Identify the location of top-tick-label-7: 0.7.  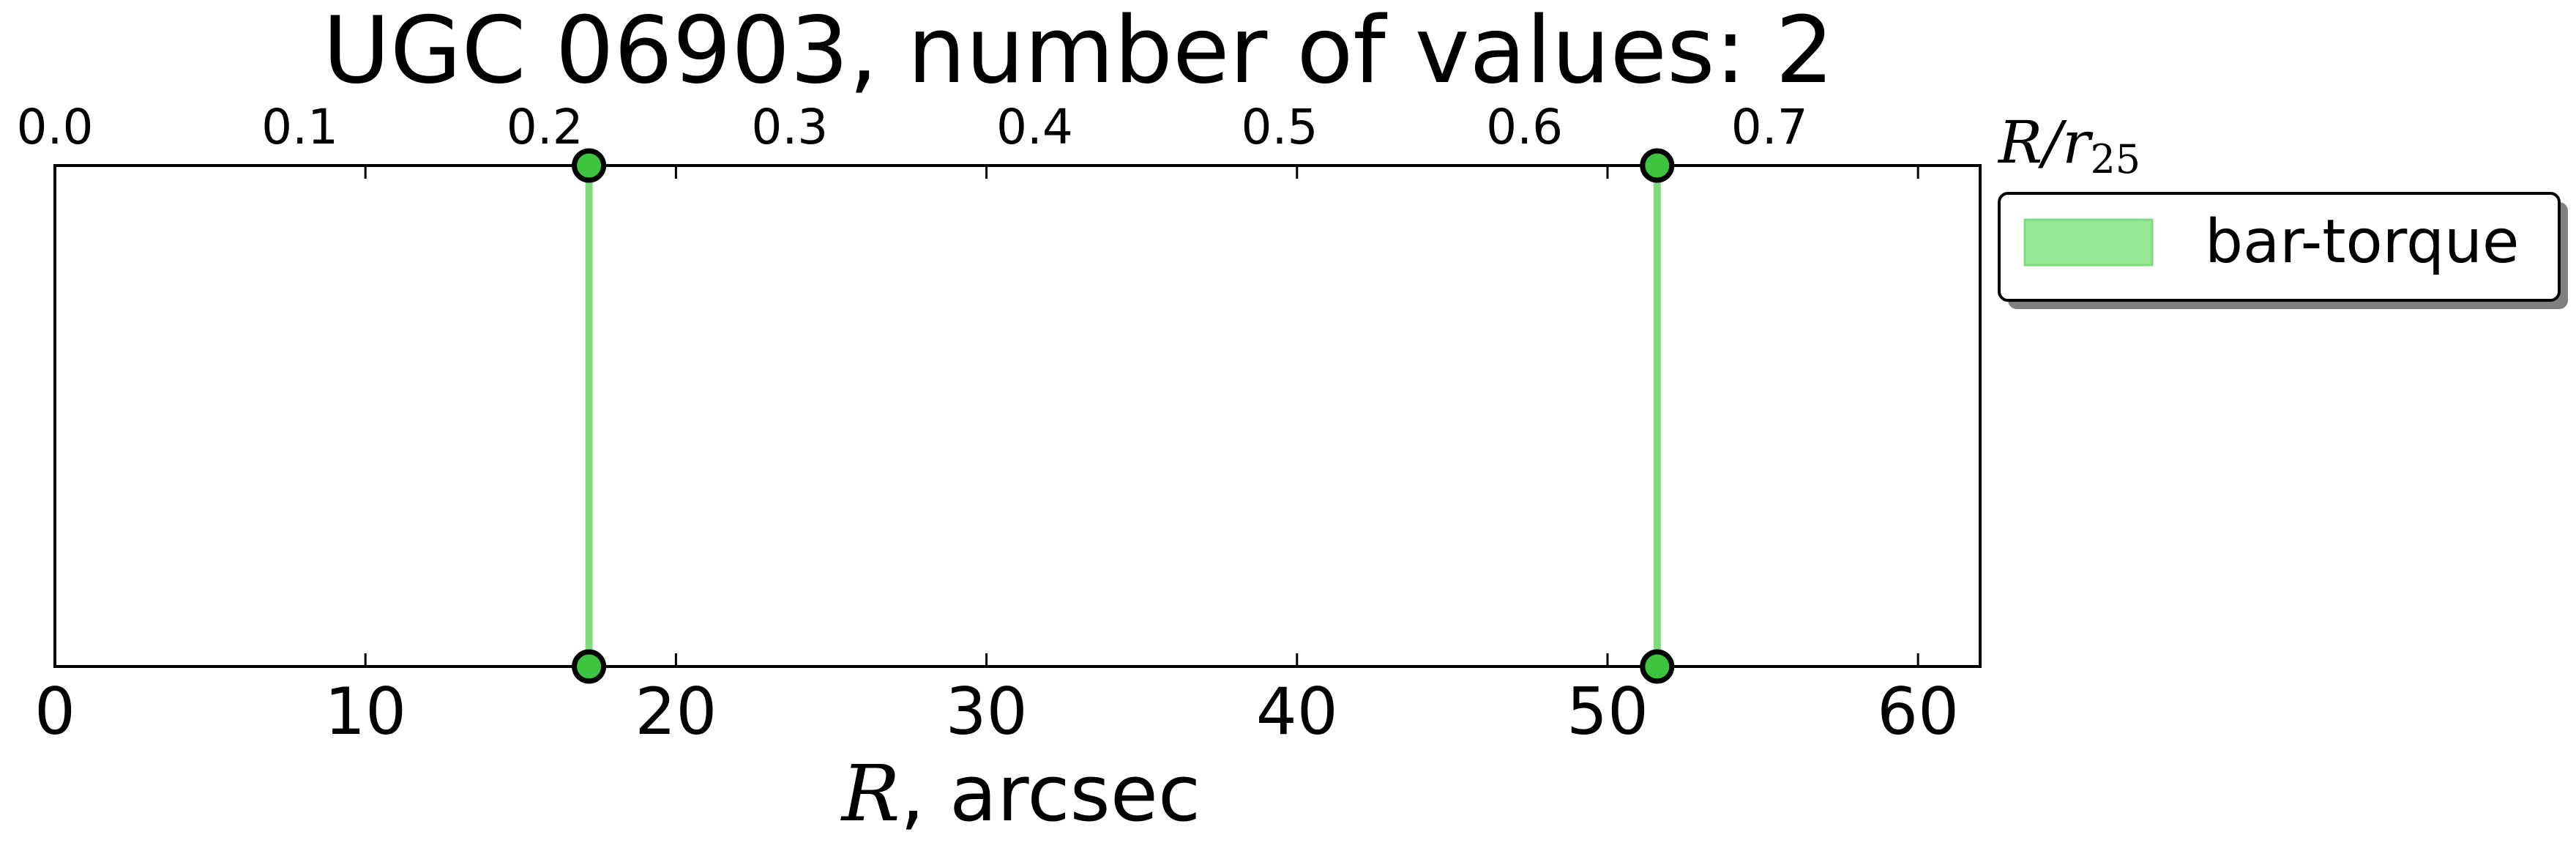
(1769, 127).